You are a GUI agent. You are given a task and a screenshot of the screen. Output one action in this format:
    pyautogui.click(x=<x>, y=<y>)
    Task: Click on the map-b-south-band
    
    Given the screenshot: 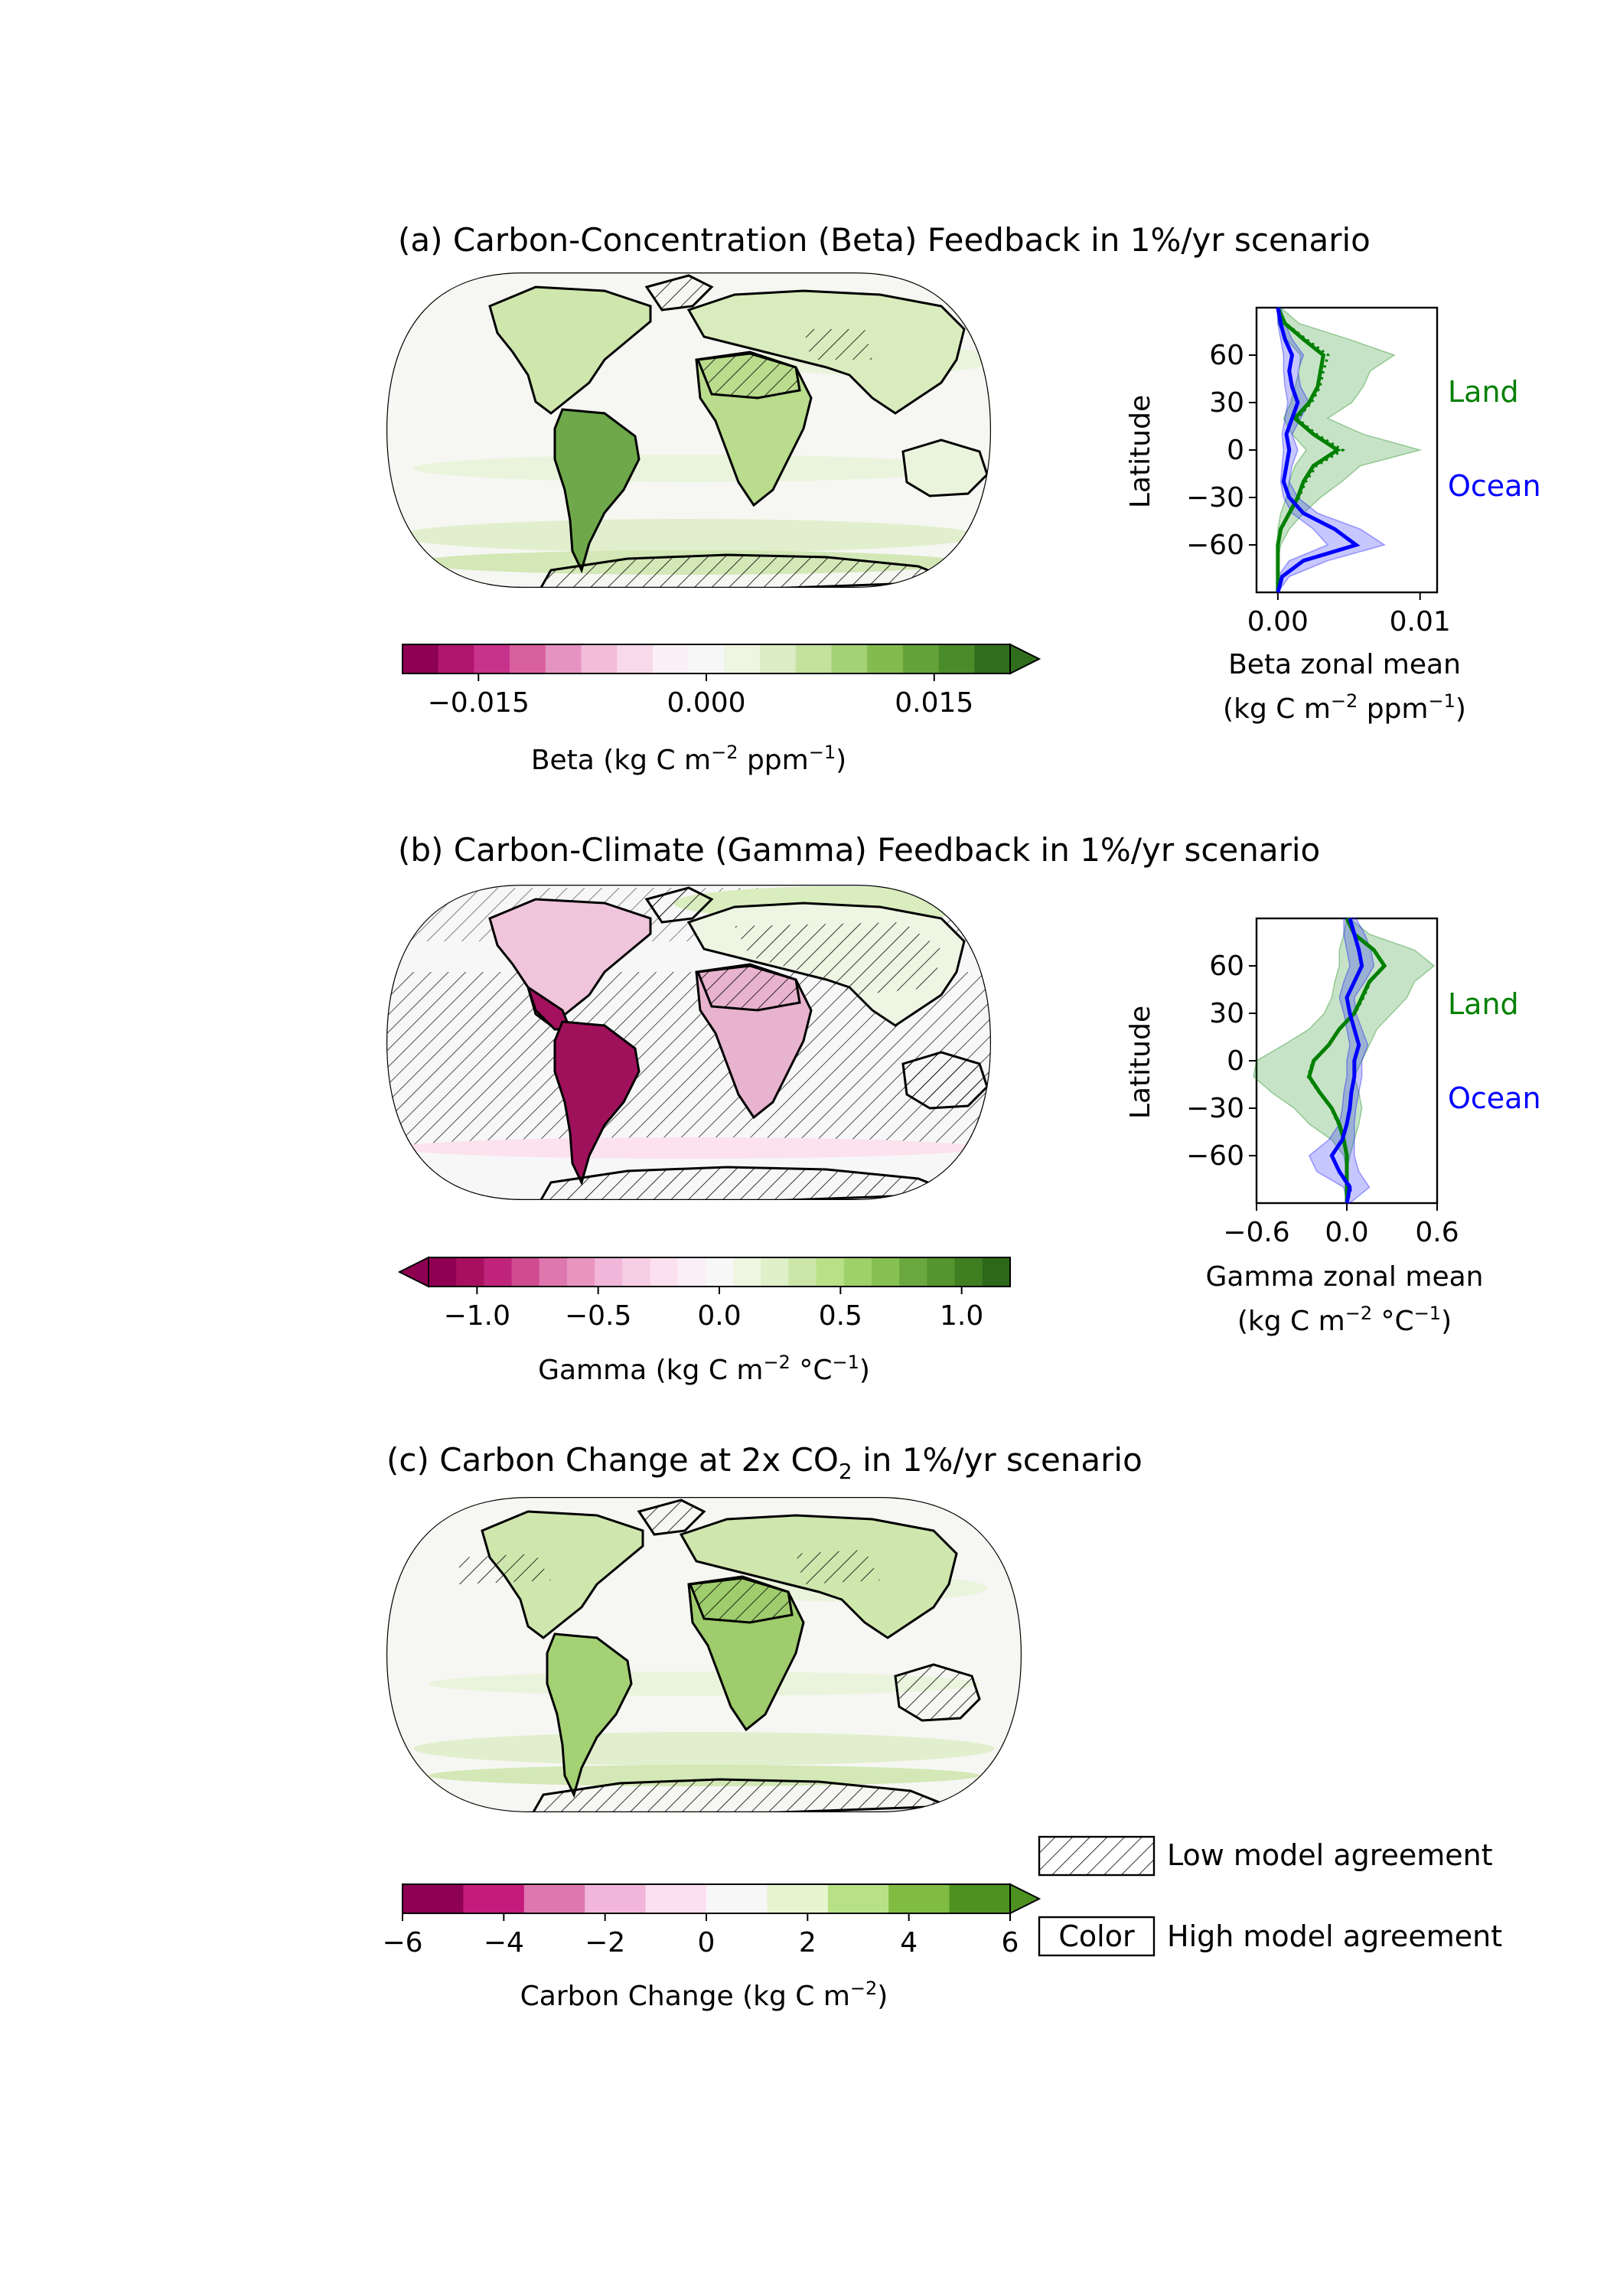 What is the action you would take?
    pyautogui.click(x=689, y=1148)
    